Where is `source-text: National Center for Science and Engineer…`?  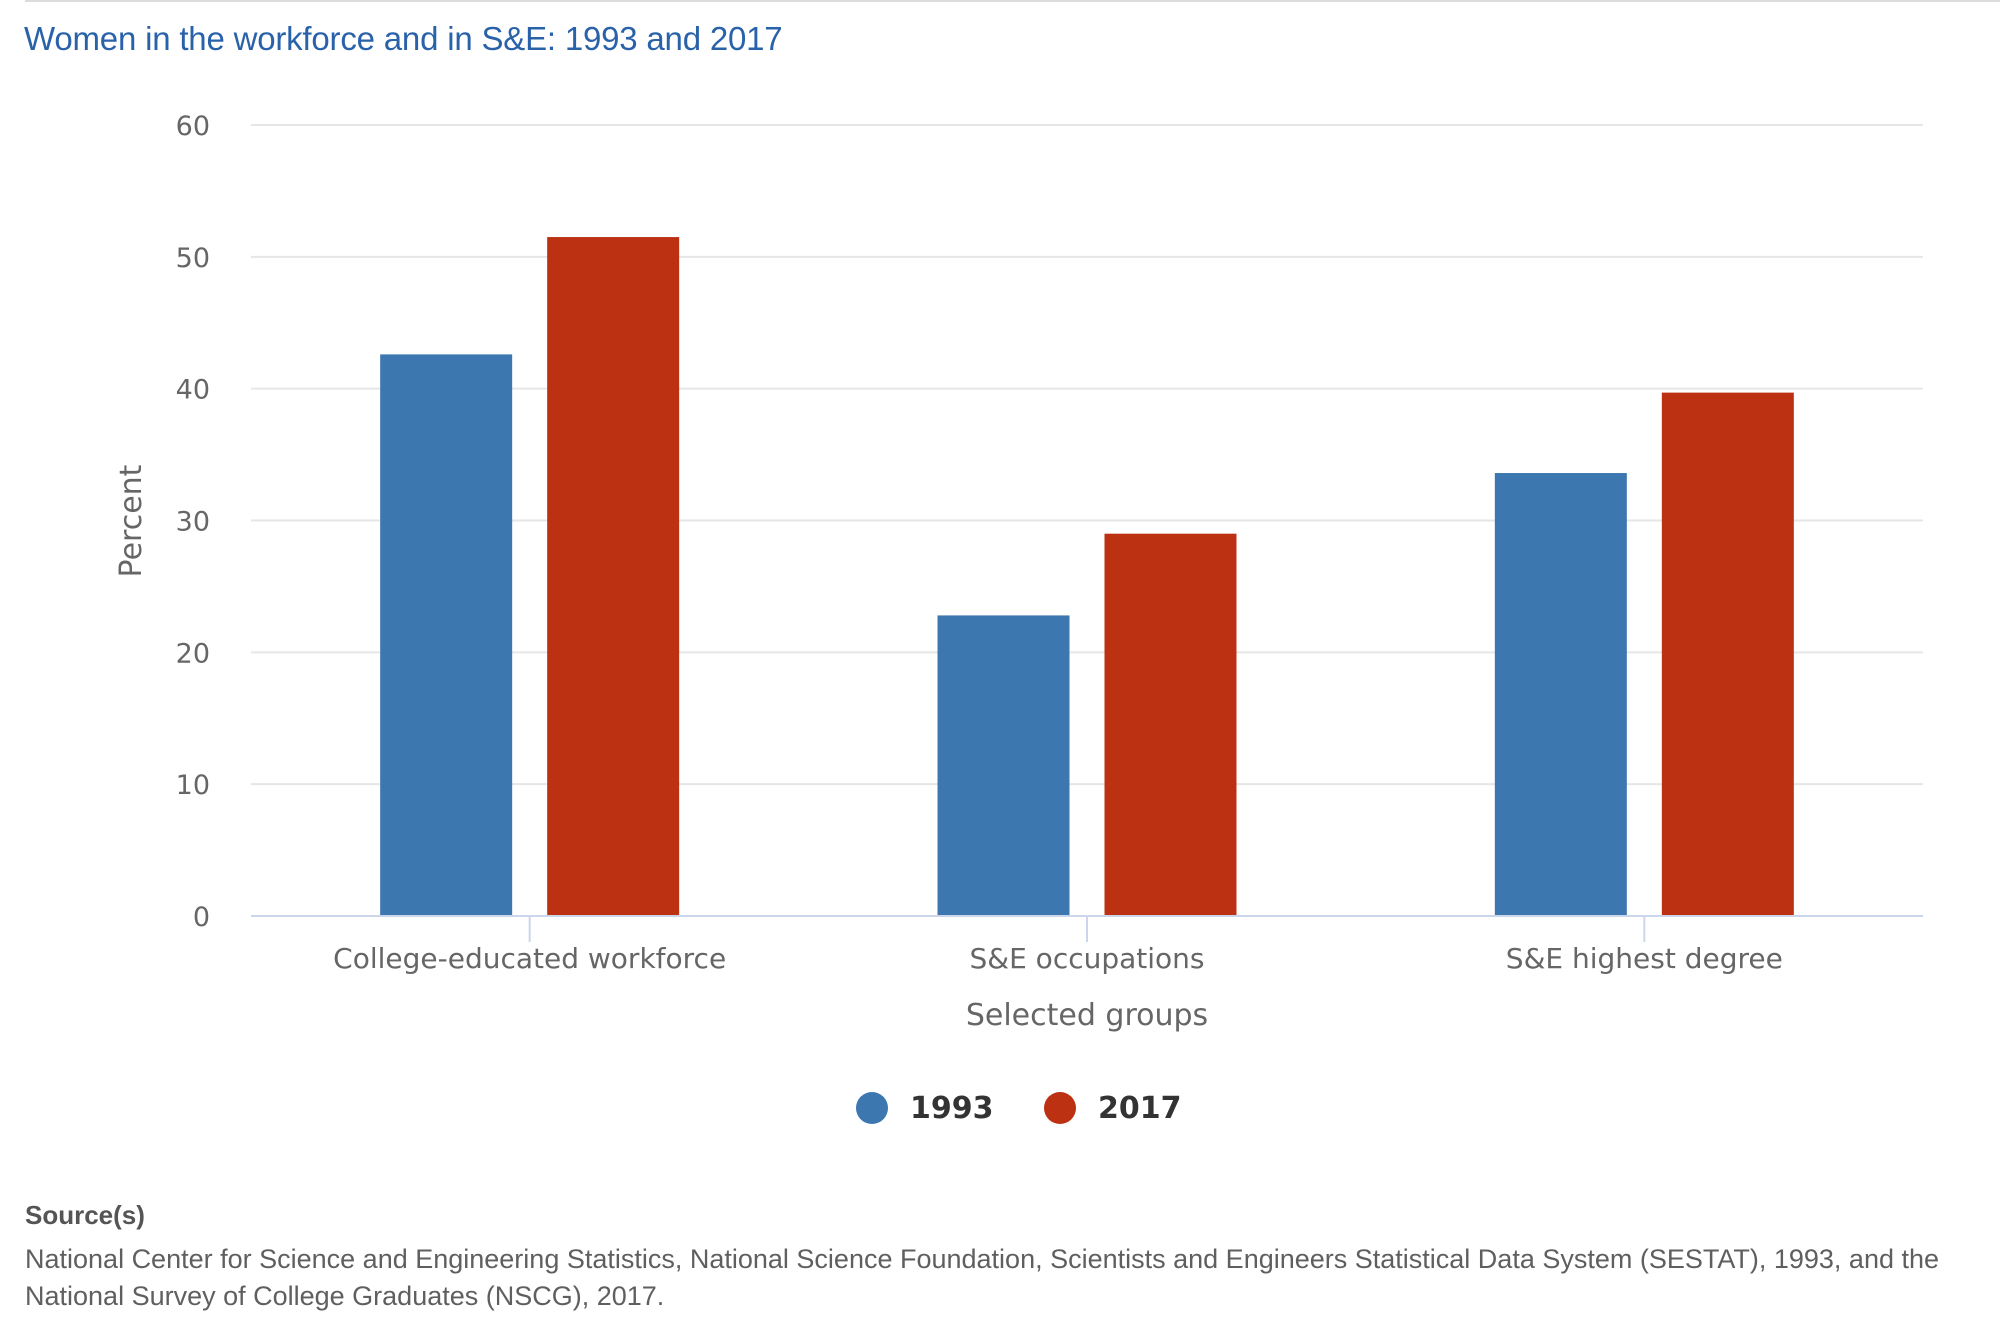
source-text: National Center for Science and Engineer… is located at coordinates (982, 1277).